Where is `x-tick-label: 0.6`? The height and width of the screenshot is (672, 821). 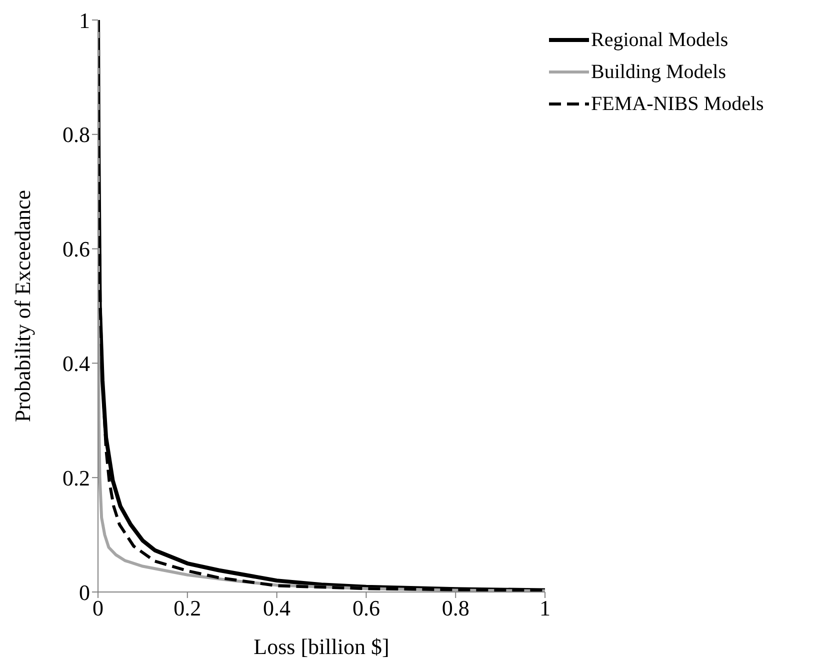
x-tick-label: 0.6 is located at coordinates (366, 608).